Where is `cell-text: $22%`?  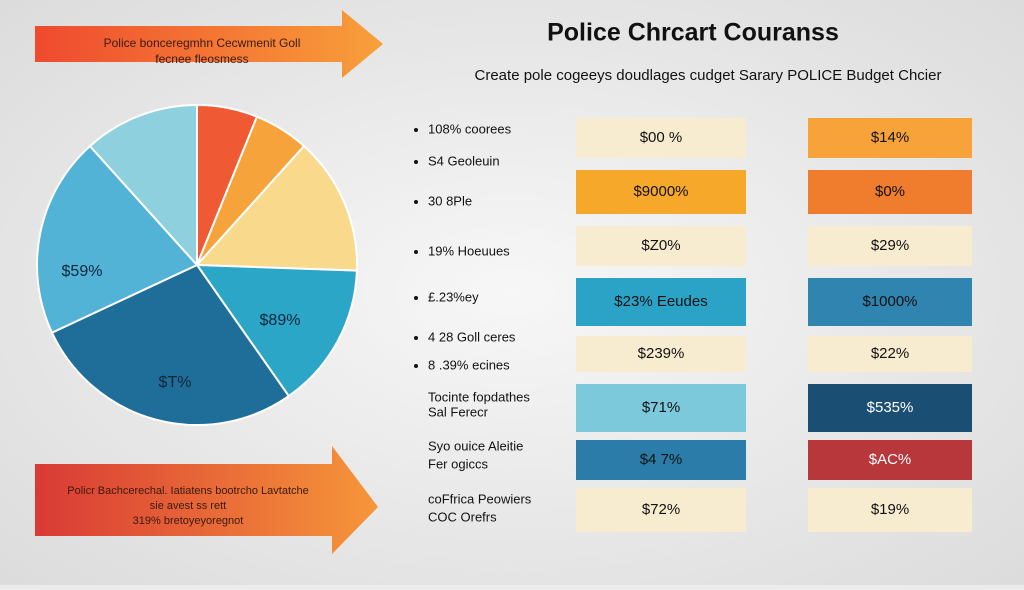
cell-text: $22% is located at coordinates (890, 353).